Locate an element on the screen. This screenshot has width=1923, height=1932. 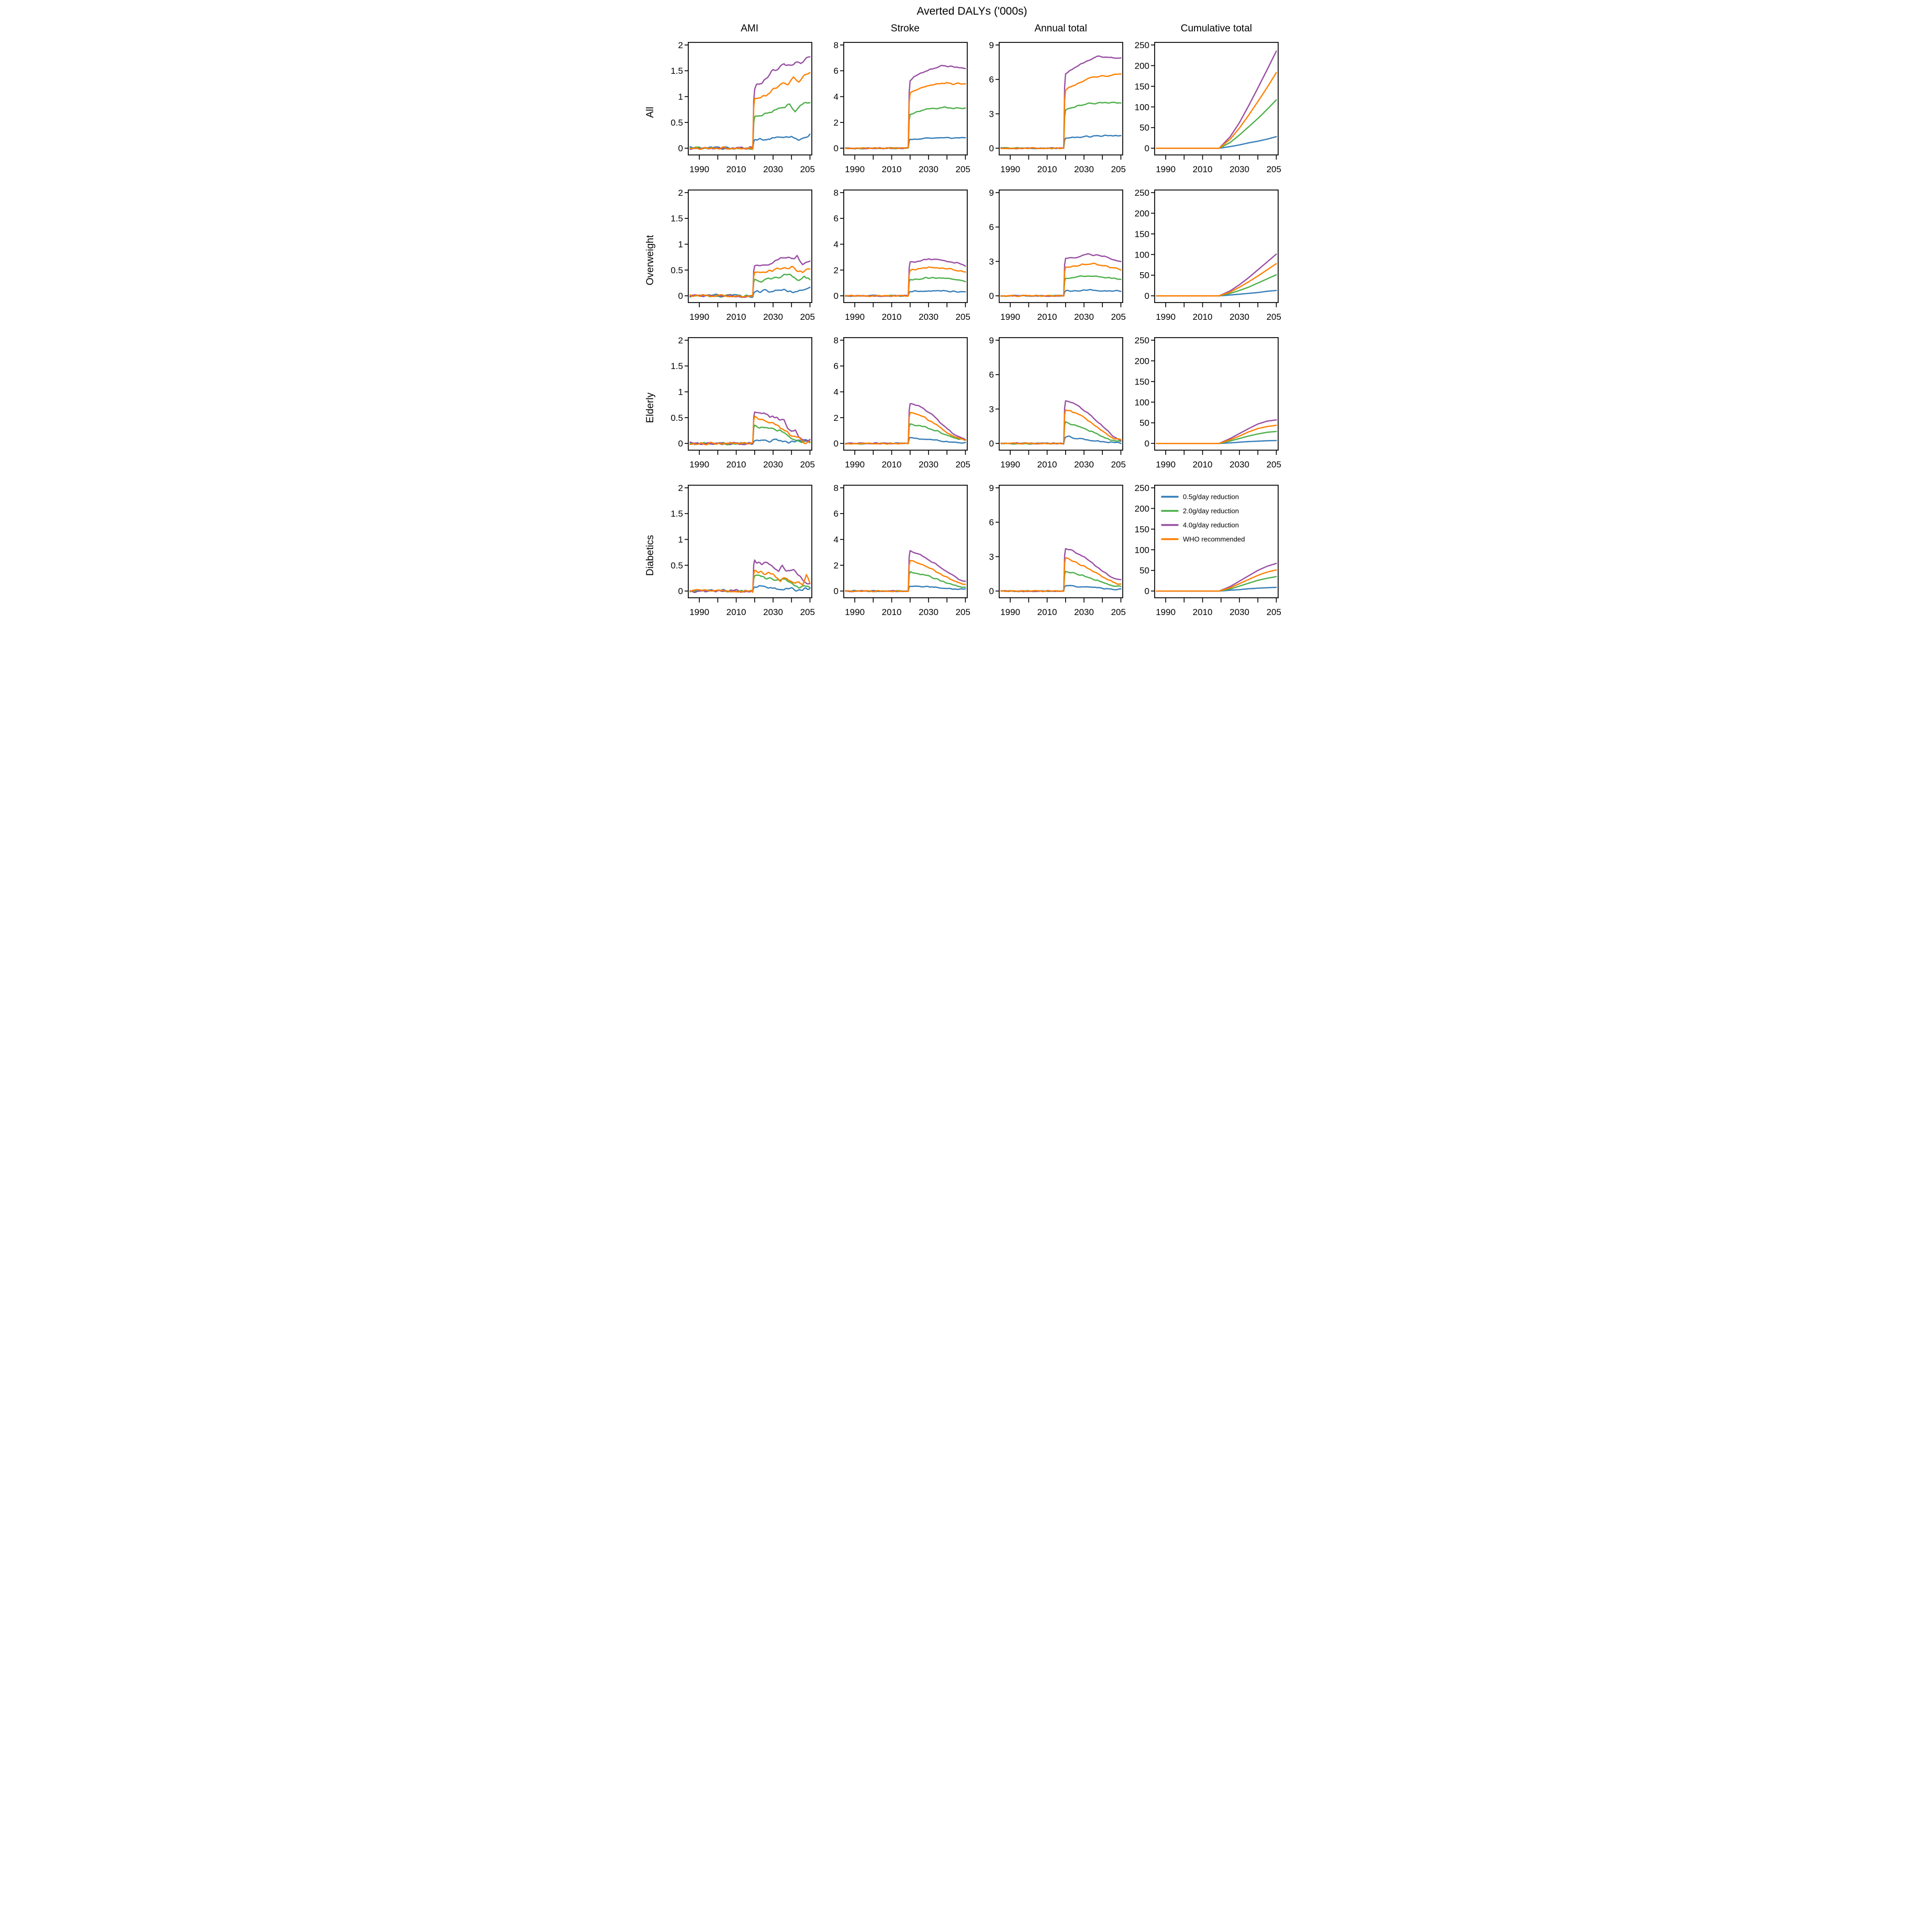
legend-item: 0.5g/day reduction is located at coordinates (1200, 497).